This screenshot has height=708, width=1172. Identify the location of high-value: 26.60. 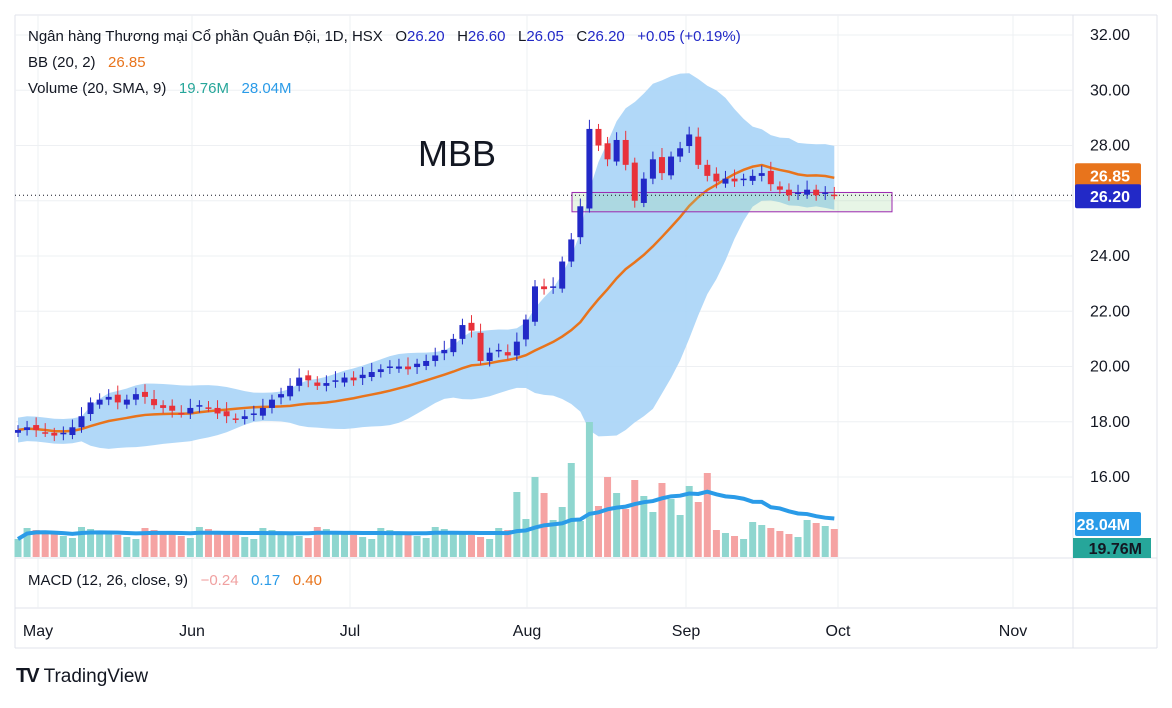
(486, 36).